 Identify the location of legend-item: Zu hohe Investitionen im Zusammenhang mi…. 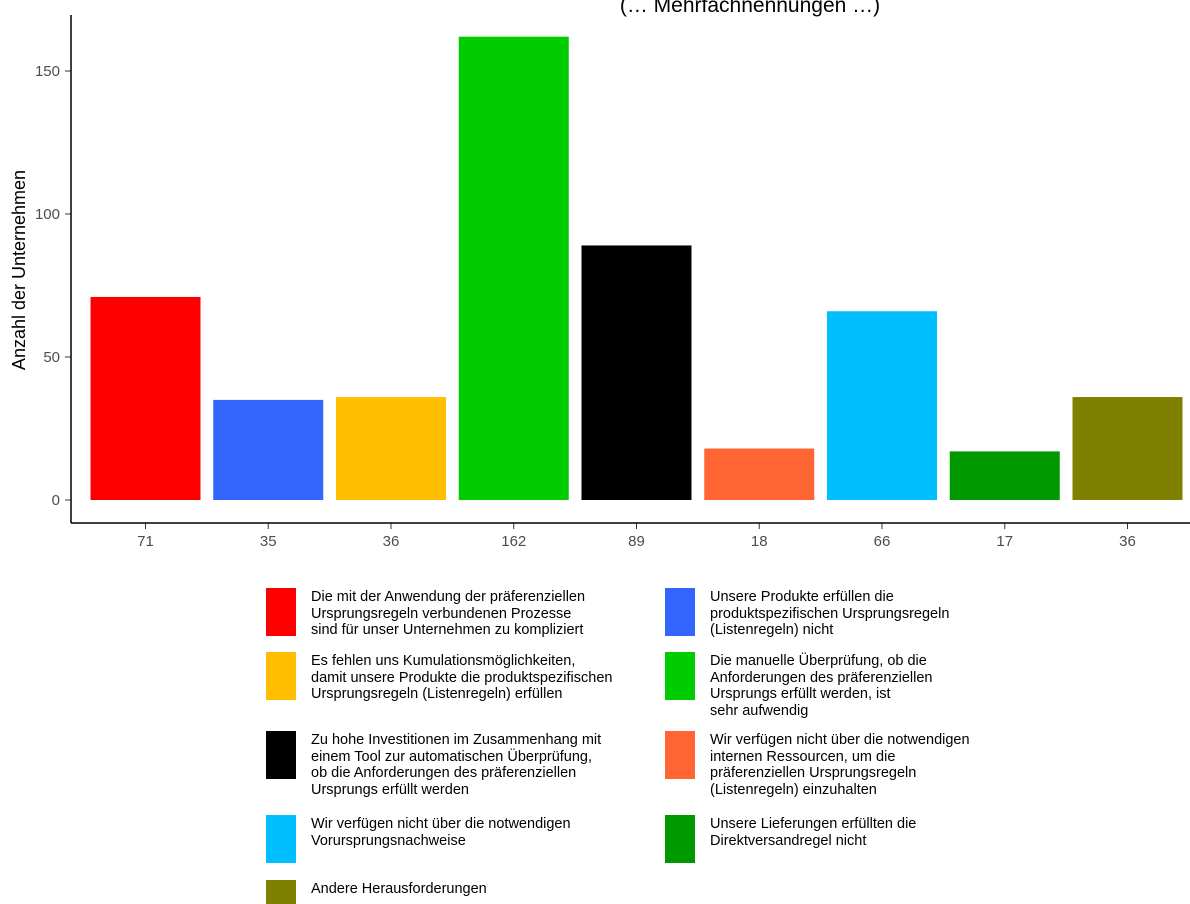
(433, 764).